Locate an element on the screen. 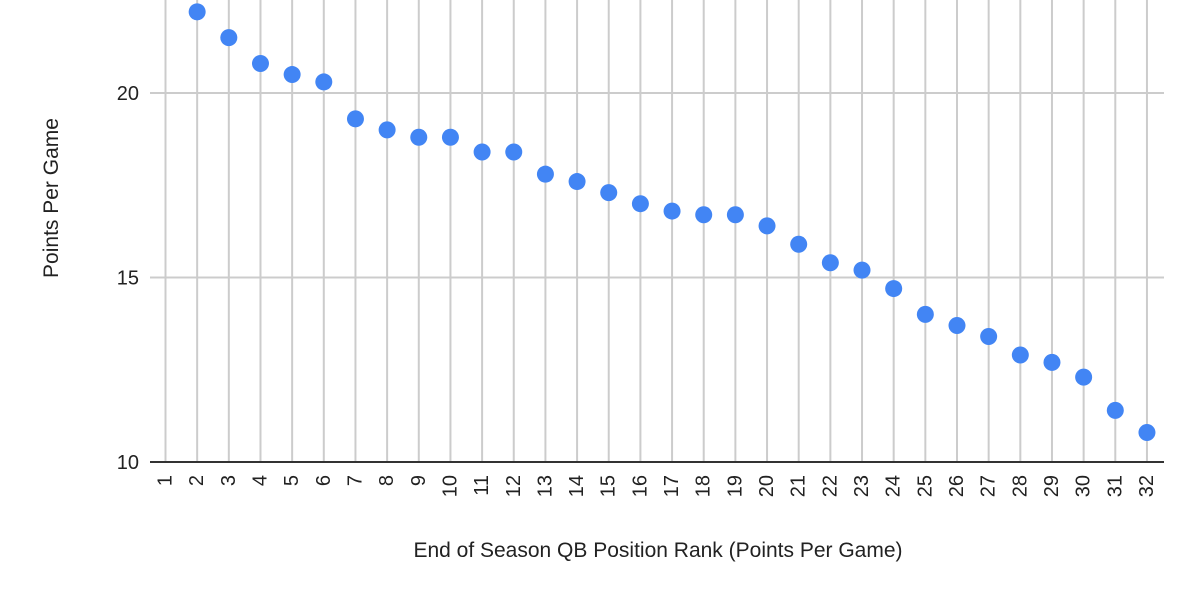 The height and width of the screenshot is (600, 1200). x-tick-label: 4 is located at coordinates (260, 480).